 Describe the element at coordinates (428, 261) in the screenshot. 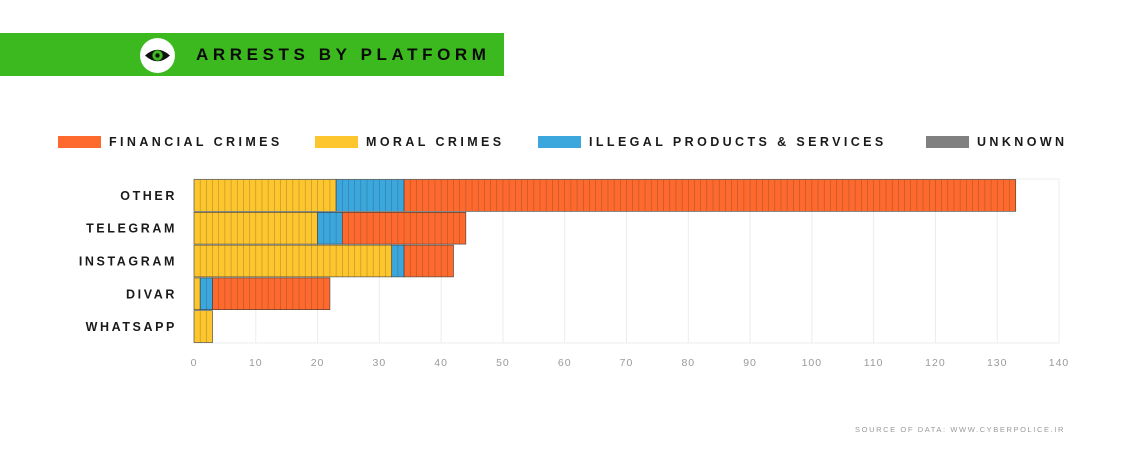

I see `bar-instagram-financial-crimes` at that location.